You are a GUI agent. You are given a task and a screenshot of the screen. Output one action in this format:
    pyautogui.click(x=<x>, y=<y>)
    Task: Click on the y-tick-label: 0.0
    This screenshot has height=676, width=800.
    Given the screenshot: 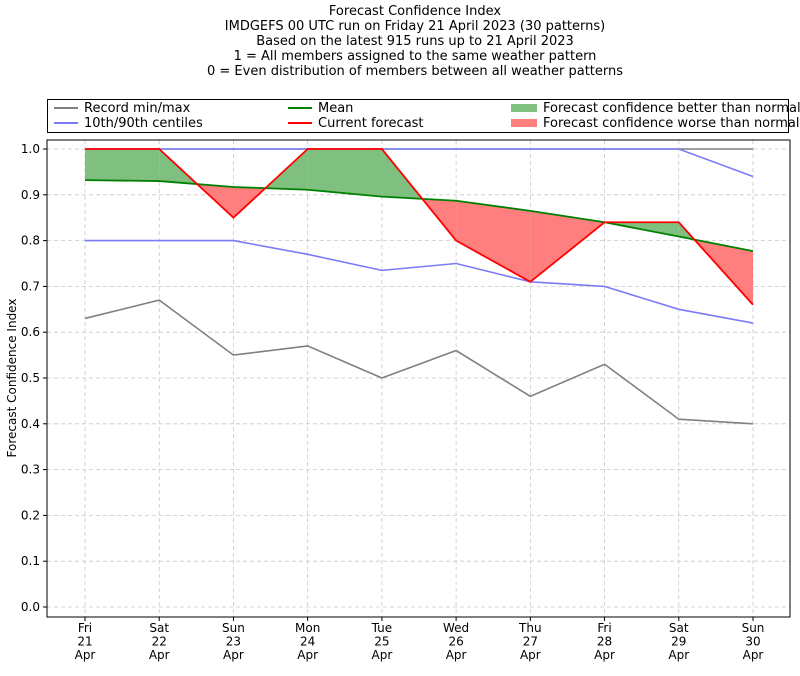 What is the action you would take?
    pyautogui.click(x=30, y=607)
    